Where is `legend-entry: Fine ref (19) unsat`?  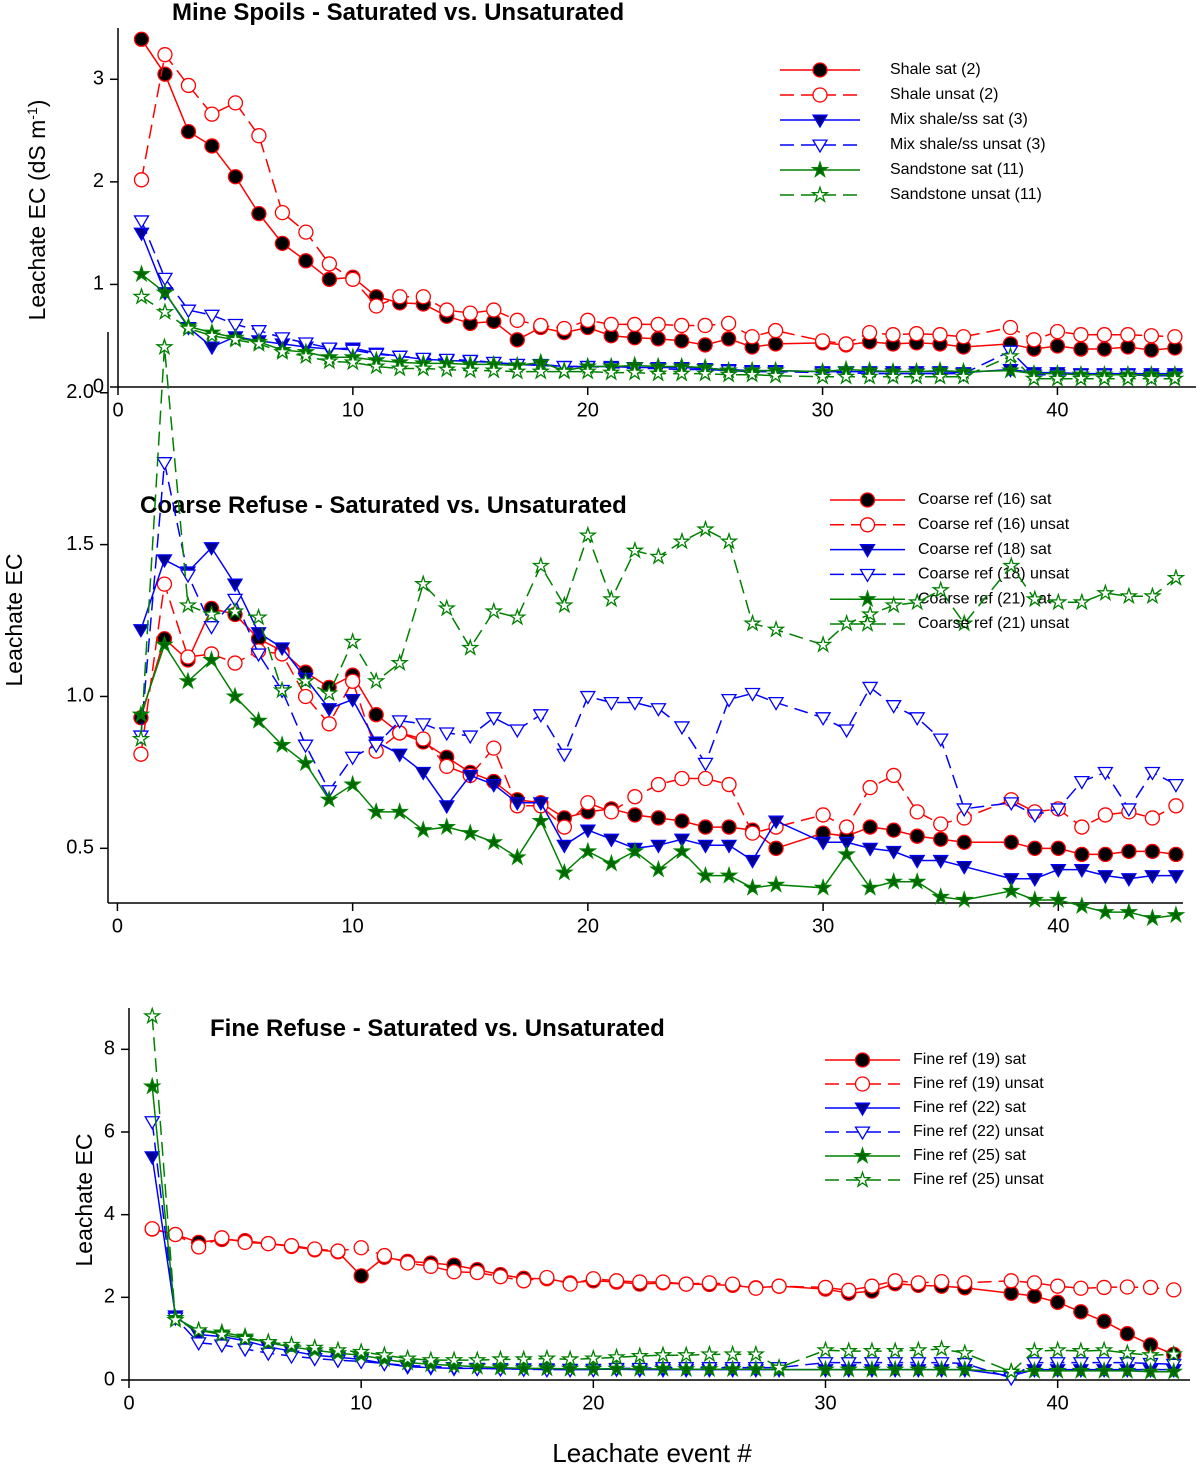 legend-entry: Fine ref (19) unsat is located at coordinates (934, 1083).